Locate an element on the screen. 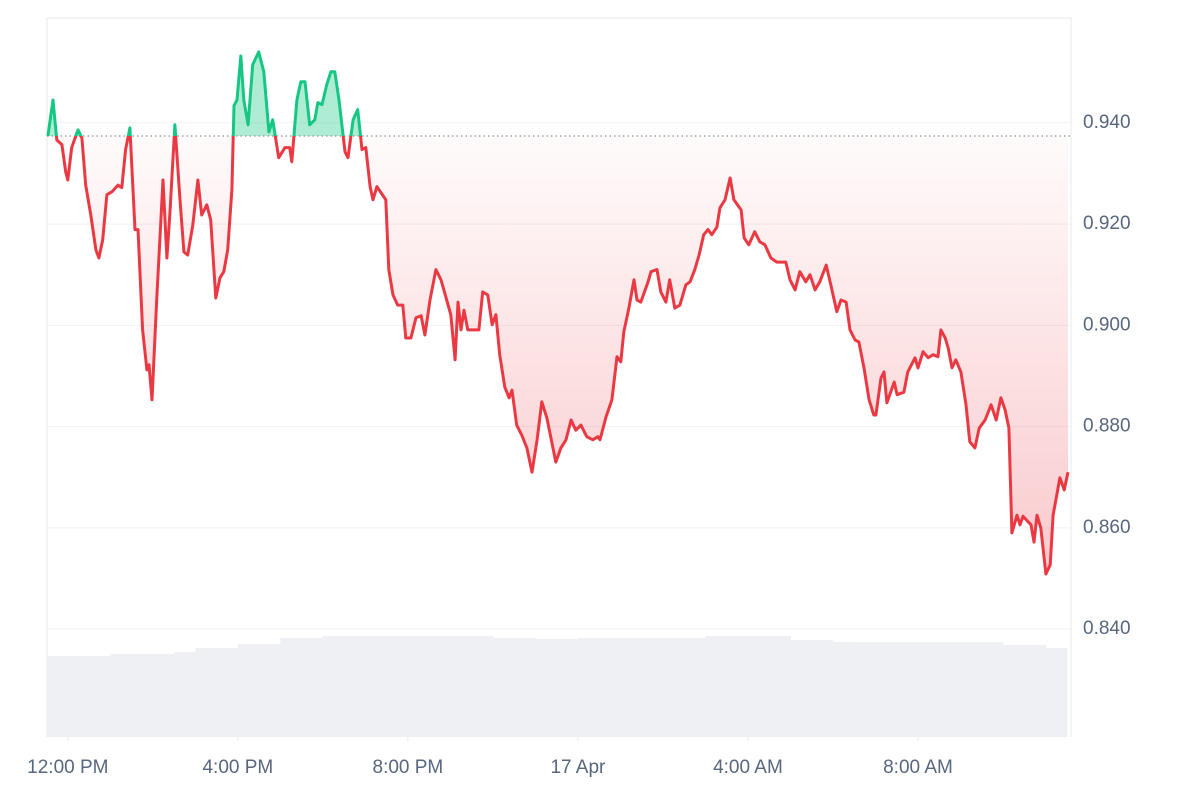  y-tick-label: 0.920 is located at coordinates (1107, 223).